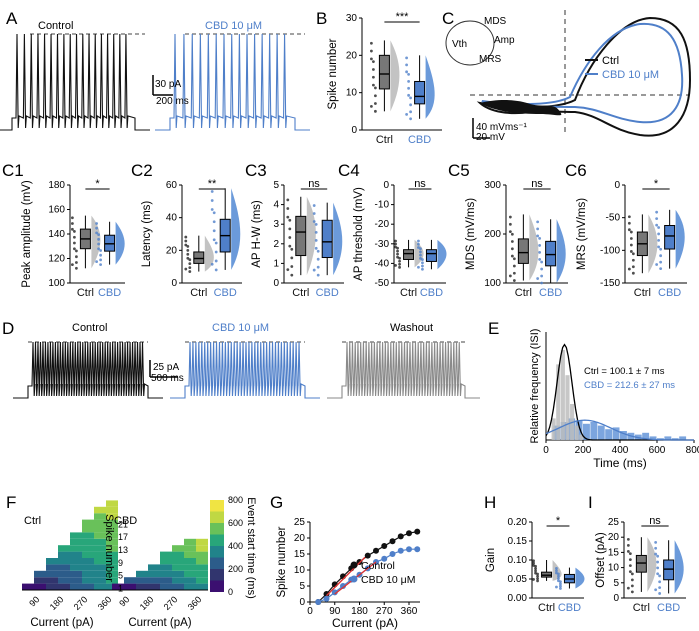  Describe the element at coordinates (613, 218) in the screenshot. I see `y-tick-label: -50` at that location.